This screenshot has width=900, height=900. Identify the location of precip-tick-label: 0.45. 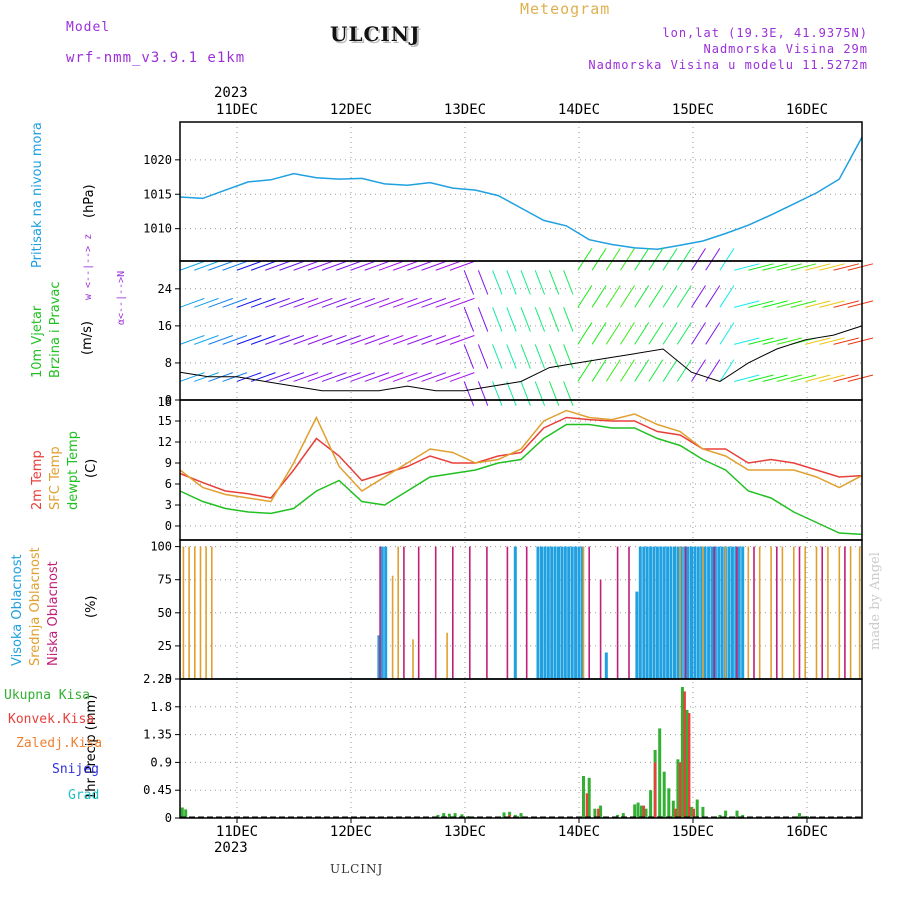
(157, 790).